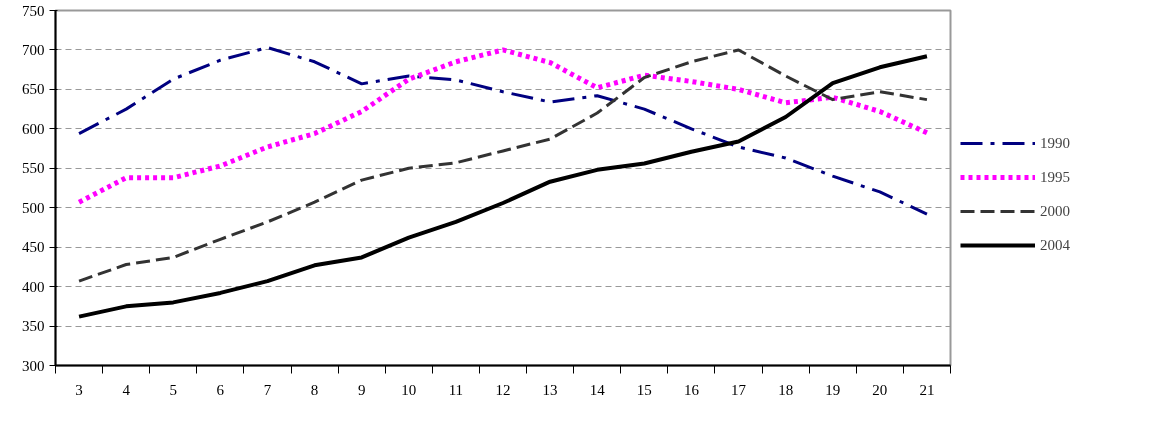  I want to click on x-tick-label: 14, so click(597, 389).